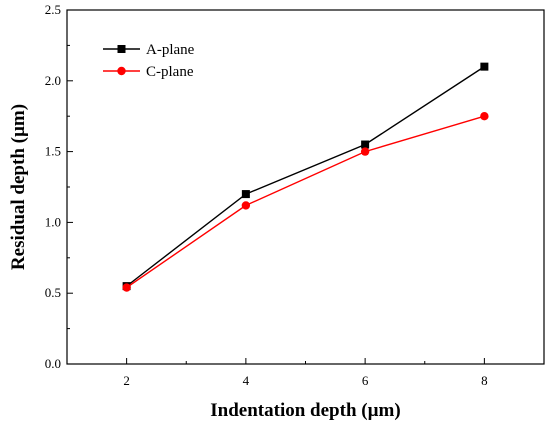  I want to click on y-tick-label: 0.5, so click(53, 292).